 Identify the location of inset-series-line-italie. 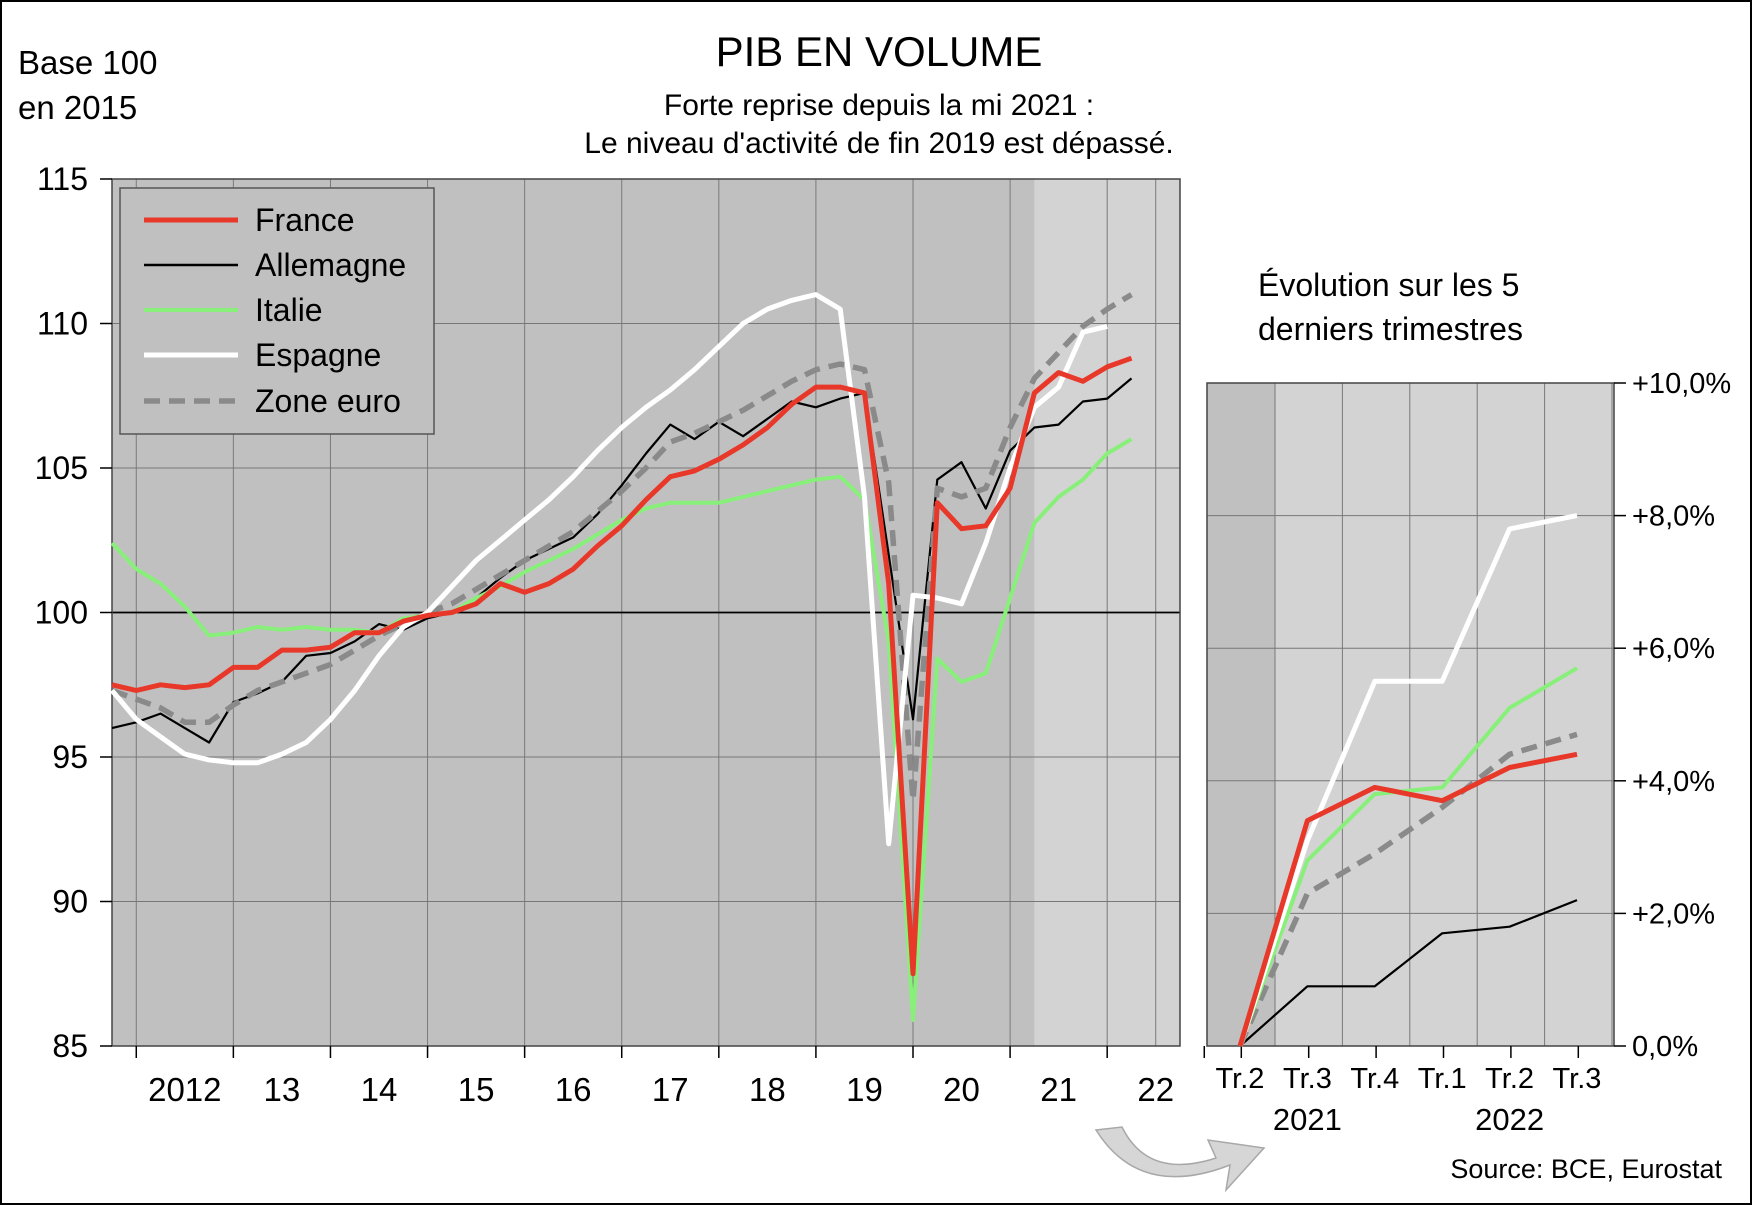
(1408, 856).